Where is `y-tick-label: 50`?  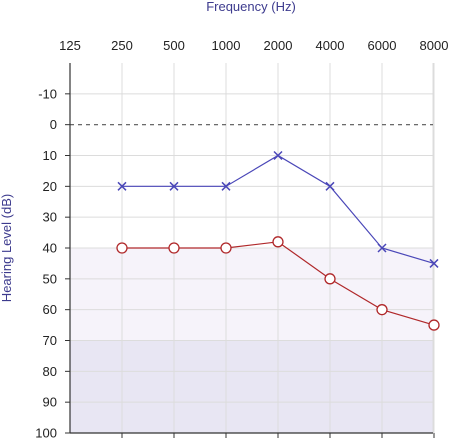
y-tick-label: 50 is located at coordinates (50, 278).